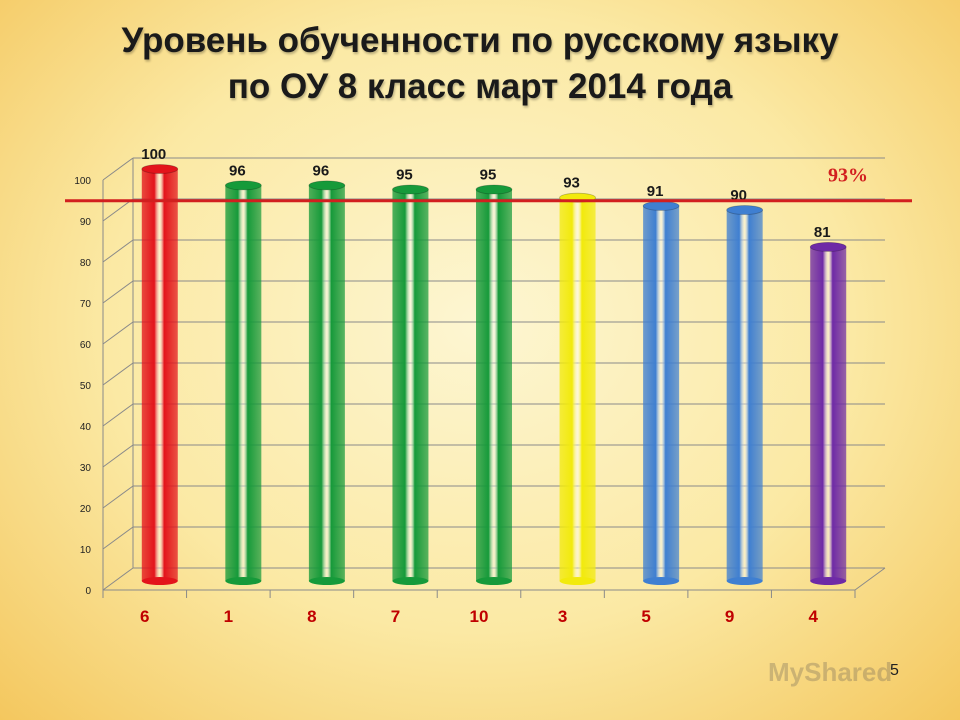 The width and height of the screenshot is (960, 720). I want to click on y-tick-label: 90, so click(86, 222).